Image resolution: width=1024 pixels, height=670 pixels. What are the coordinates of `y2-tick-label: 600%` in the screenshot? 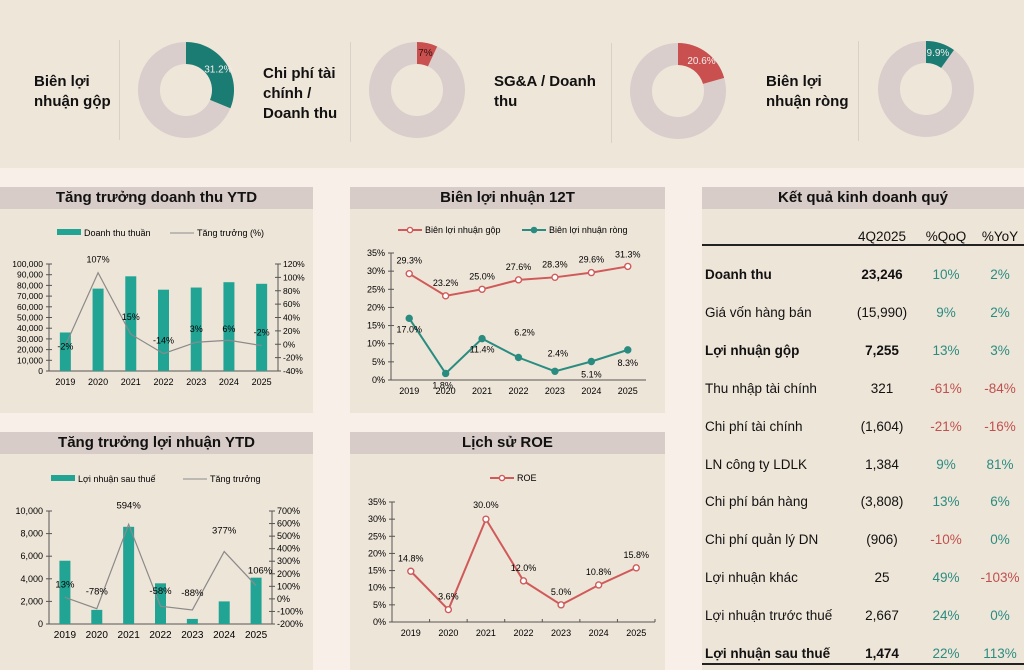 It's located at (288, 524).